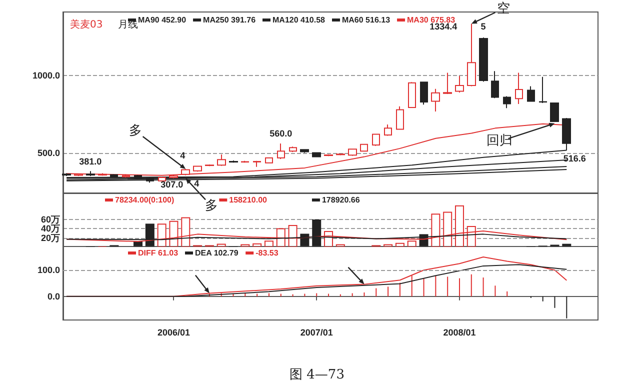 This screenshot has width=634, height=385. I want to click on legend-label: MA250 391.76, so click(229, 20).